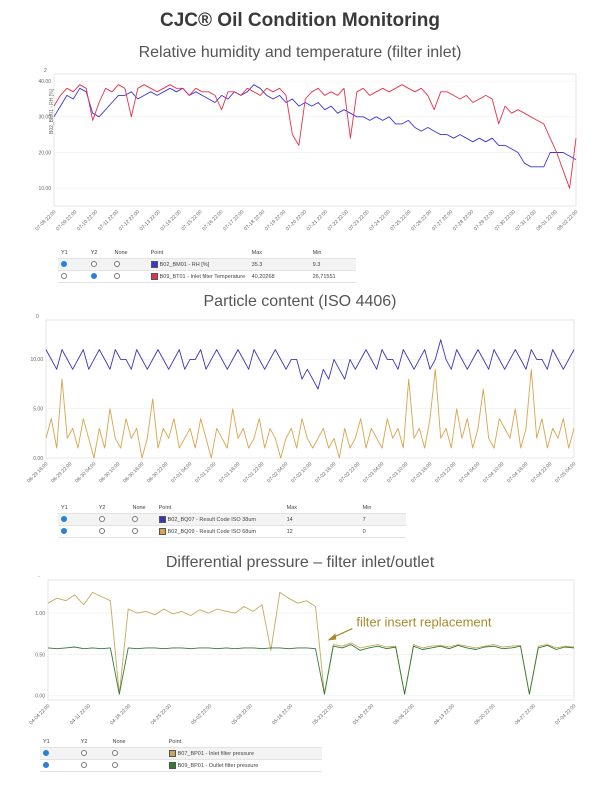 The height and width of the screenshot is (787, 600). What do you see at coordinates (40, 655) in the screenshot?
I see `y-tick-label: 0.50` at bounding box center [40, 655].